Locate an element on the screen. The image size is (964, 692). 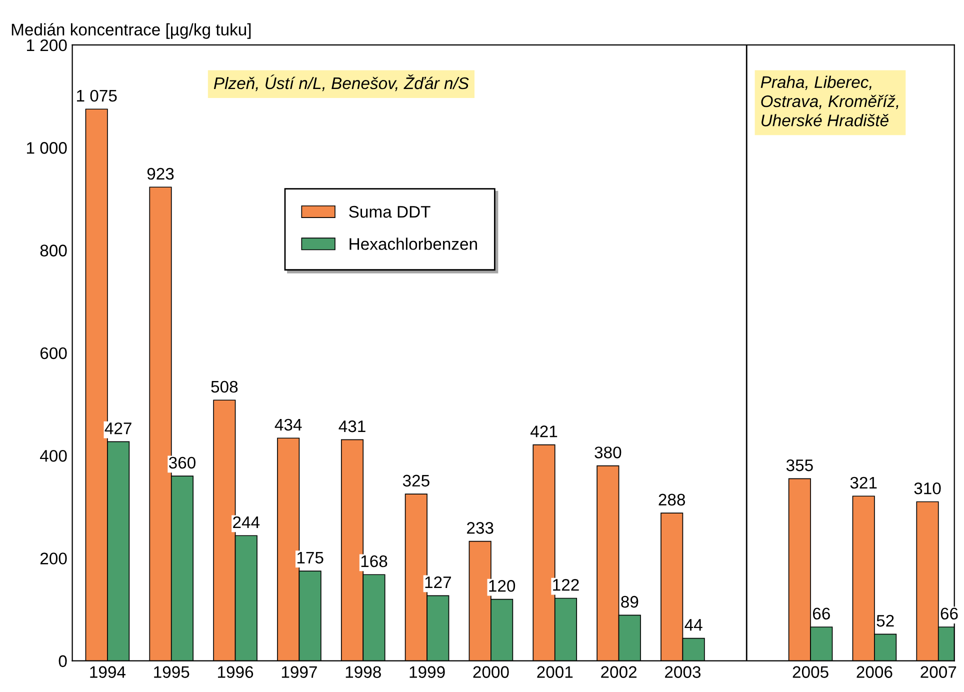
x-tick-label: 1996 is located at coordinates (236, 672).